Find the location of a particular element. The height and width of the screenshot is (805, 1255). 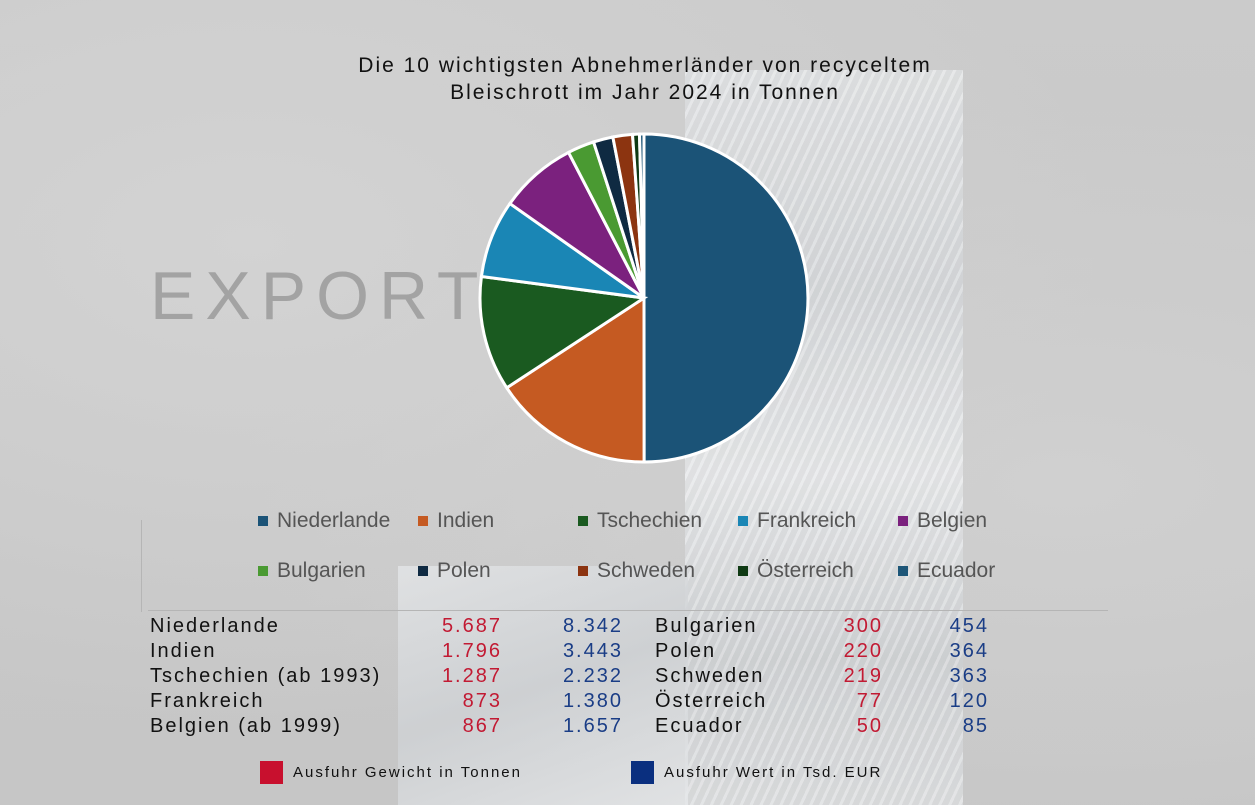

table-row-name: Bulgarien is located at coordinates (706, 626).